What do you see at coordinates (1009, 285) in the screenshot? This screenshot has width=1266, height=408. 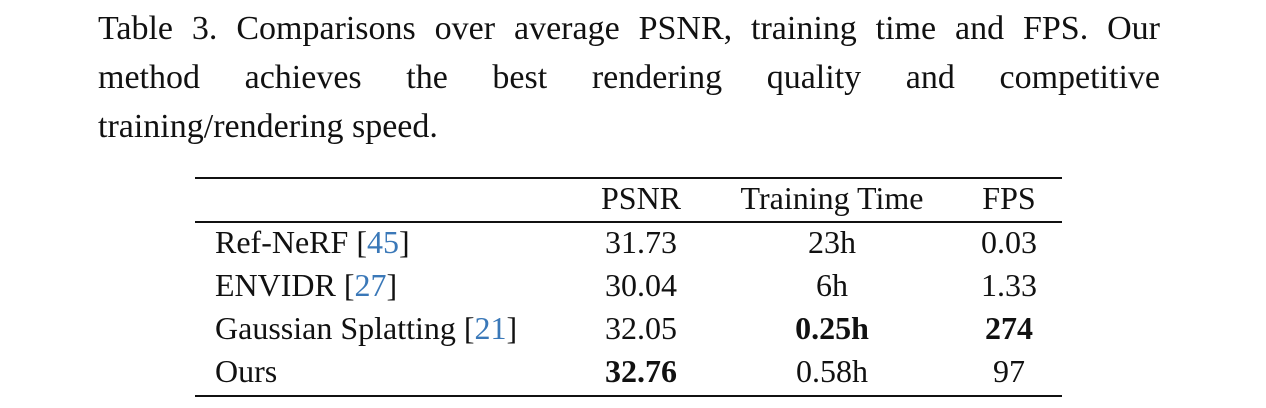 I see `value-cell: 1.33` at bounding box center [1009, 285].